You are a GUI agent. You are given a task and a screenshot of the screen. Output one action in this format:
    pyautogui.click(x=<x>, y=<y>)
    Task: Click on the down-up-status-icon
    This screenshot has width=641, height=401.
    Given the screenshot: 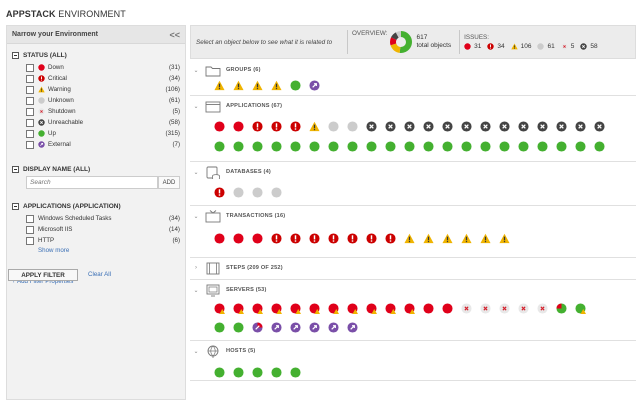 What is the action you would take?
    pyautogui.click(x=561, y=308)
    